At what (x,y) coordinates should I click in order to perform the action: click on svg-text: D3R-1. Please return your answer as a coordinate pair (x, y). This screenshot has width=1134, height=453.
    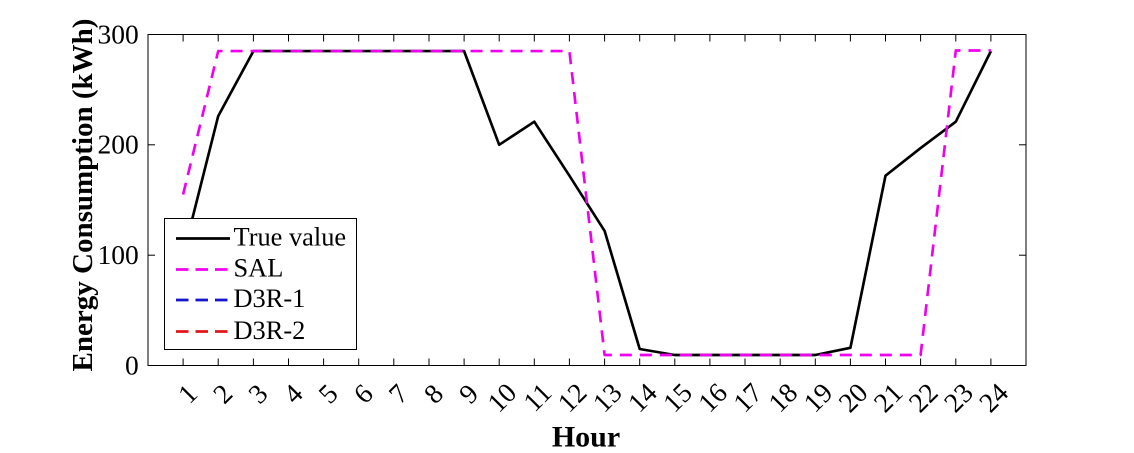
    Looking at the image, I should click on (270, 298).